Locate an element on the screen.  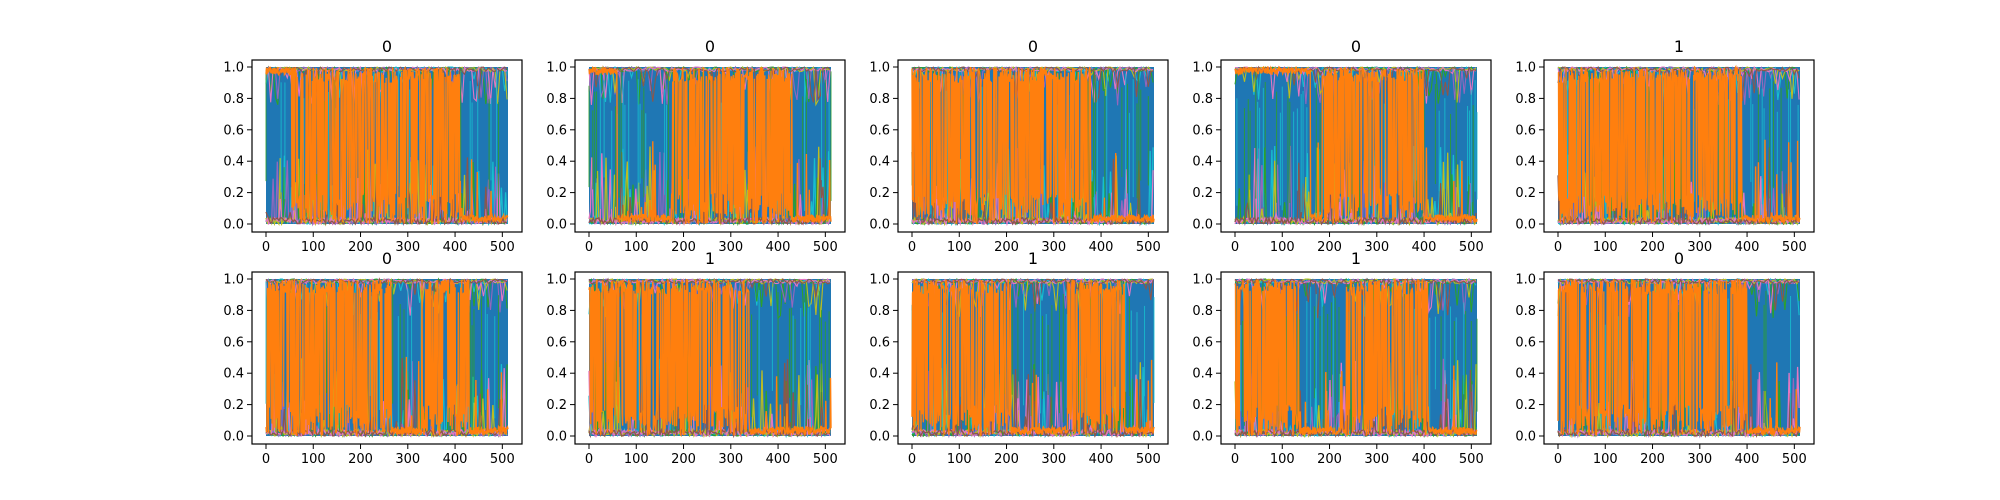
subplot-6: 0.0 0.2 0.4 0.6 0.8 1.0 0 100 200 300 400 500 0 is located at coordinates (373, 358).